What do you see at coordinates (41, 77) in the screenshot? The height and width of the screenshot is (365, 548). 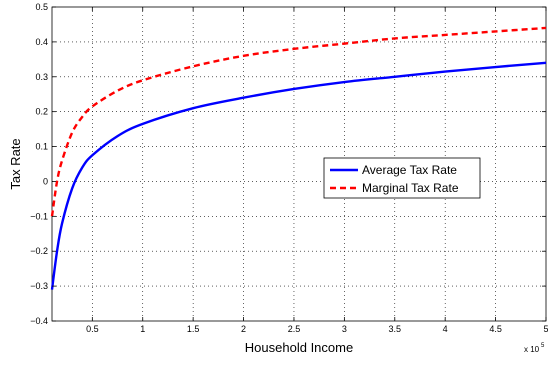 I see `y-tick-label: 0.3` at bounding box center [41, 77].